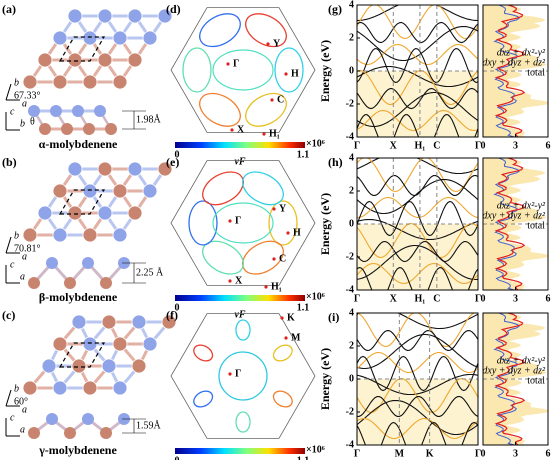 This screenshot has height=460, width=554. I want to click on legend-entry: dxy + dyz + dz², so click(514, 215).